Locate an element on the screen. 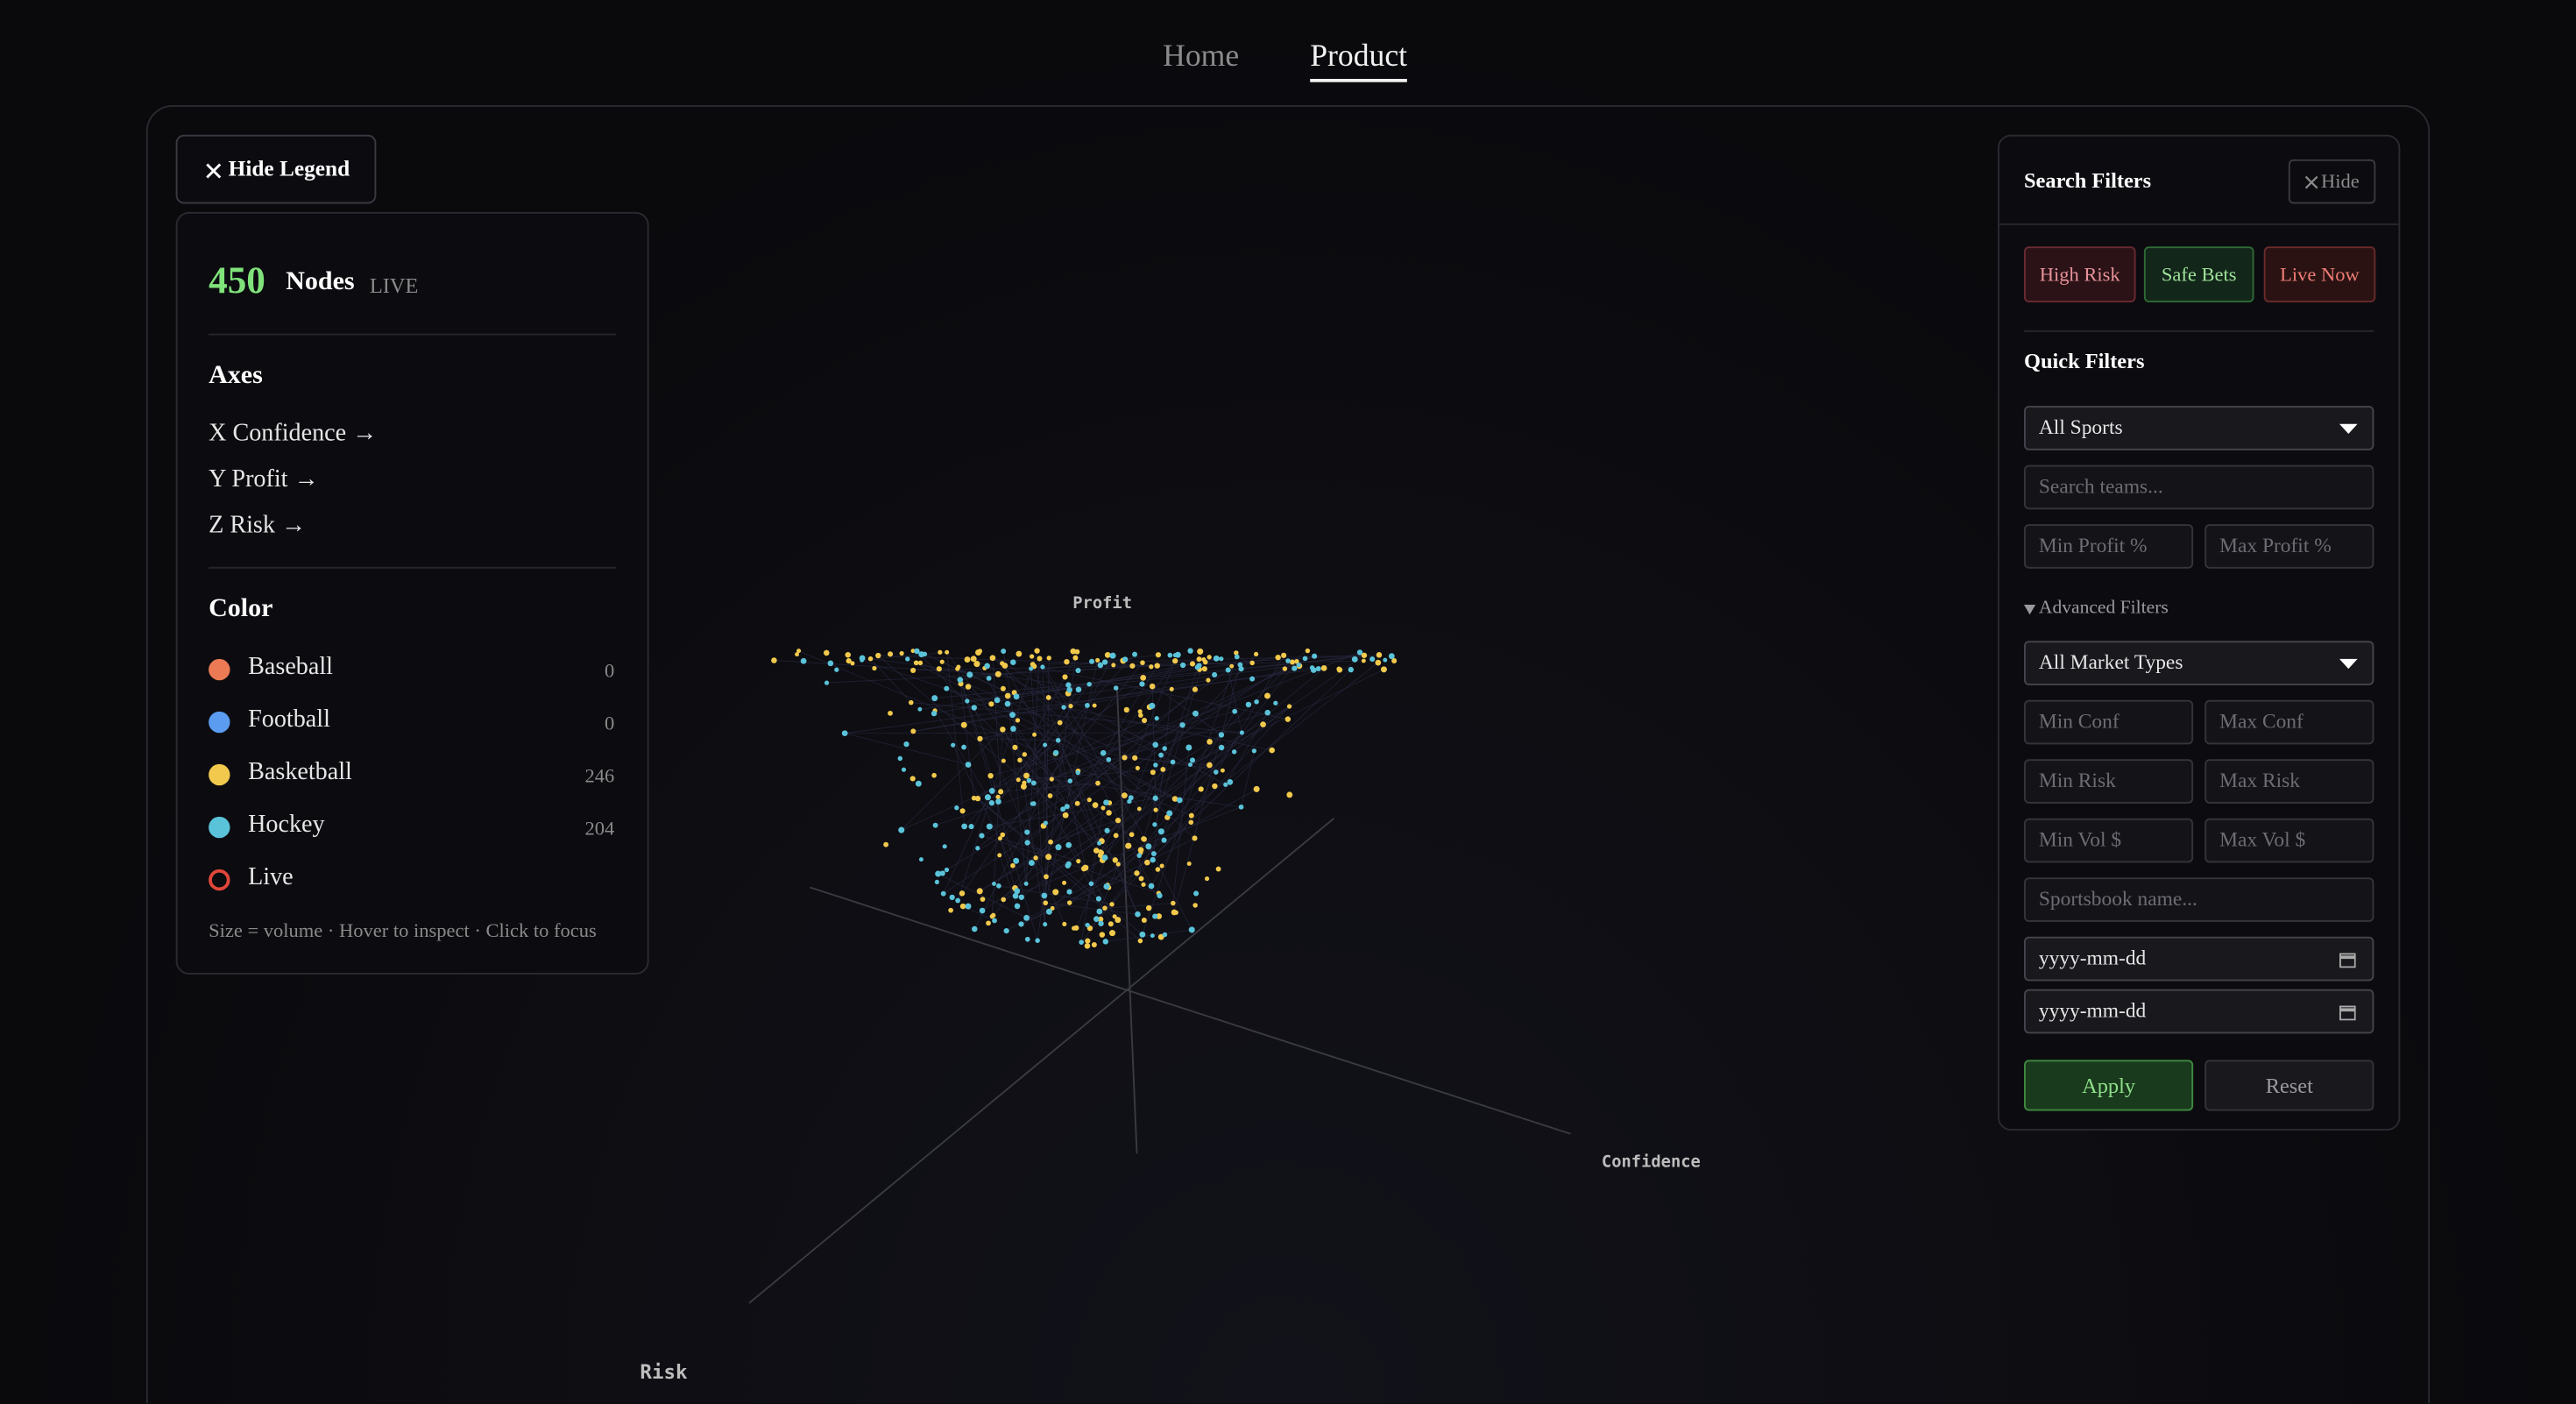 The width and height of the screenshot is (2576, 1404). text-field: Max Profit % is located at coordinates (2289, 546).